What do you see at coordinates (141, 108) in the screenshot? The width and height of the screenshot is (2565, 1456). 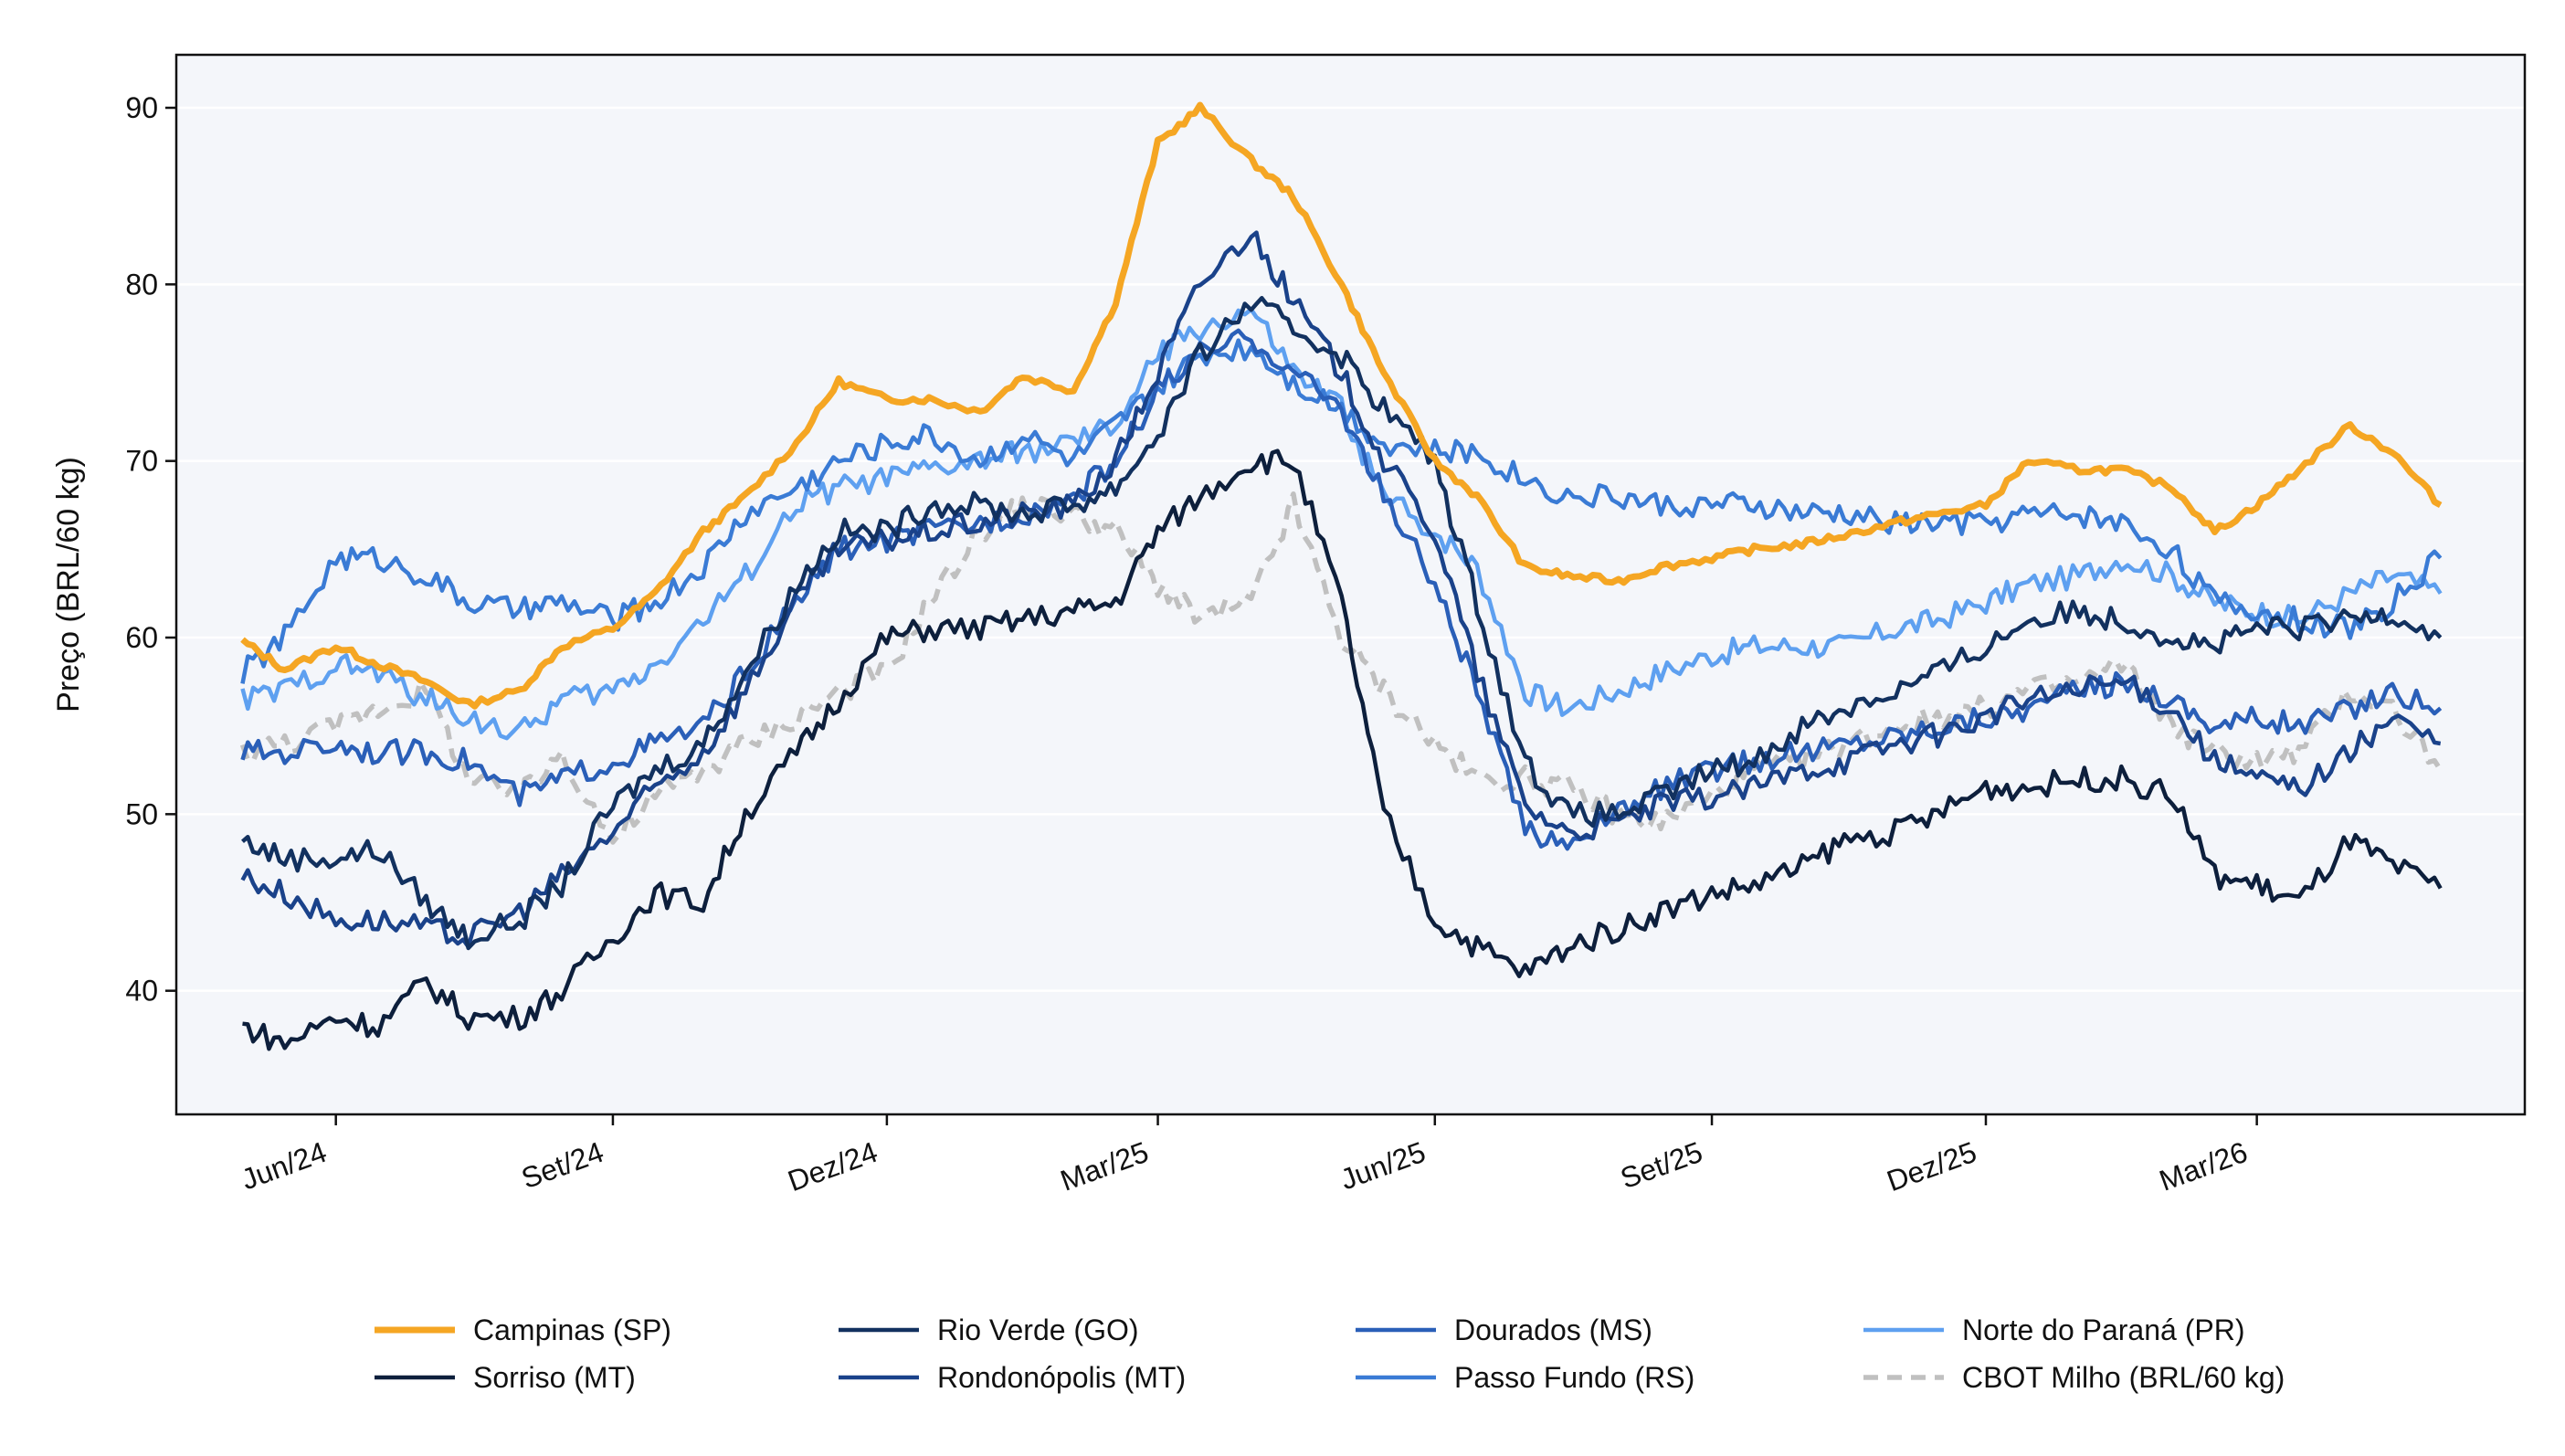 I see `y-tick-label: 90` at bounding box center [141, 108].